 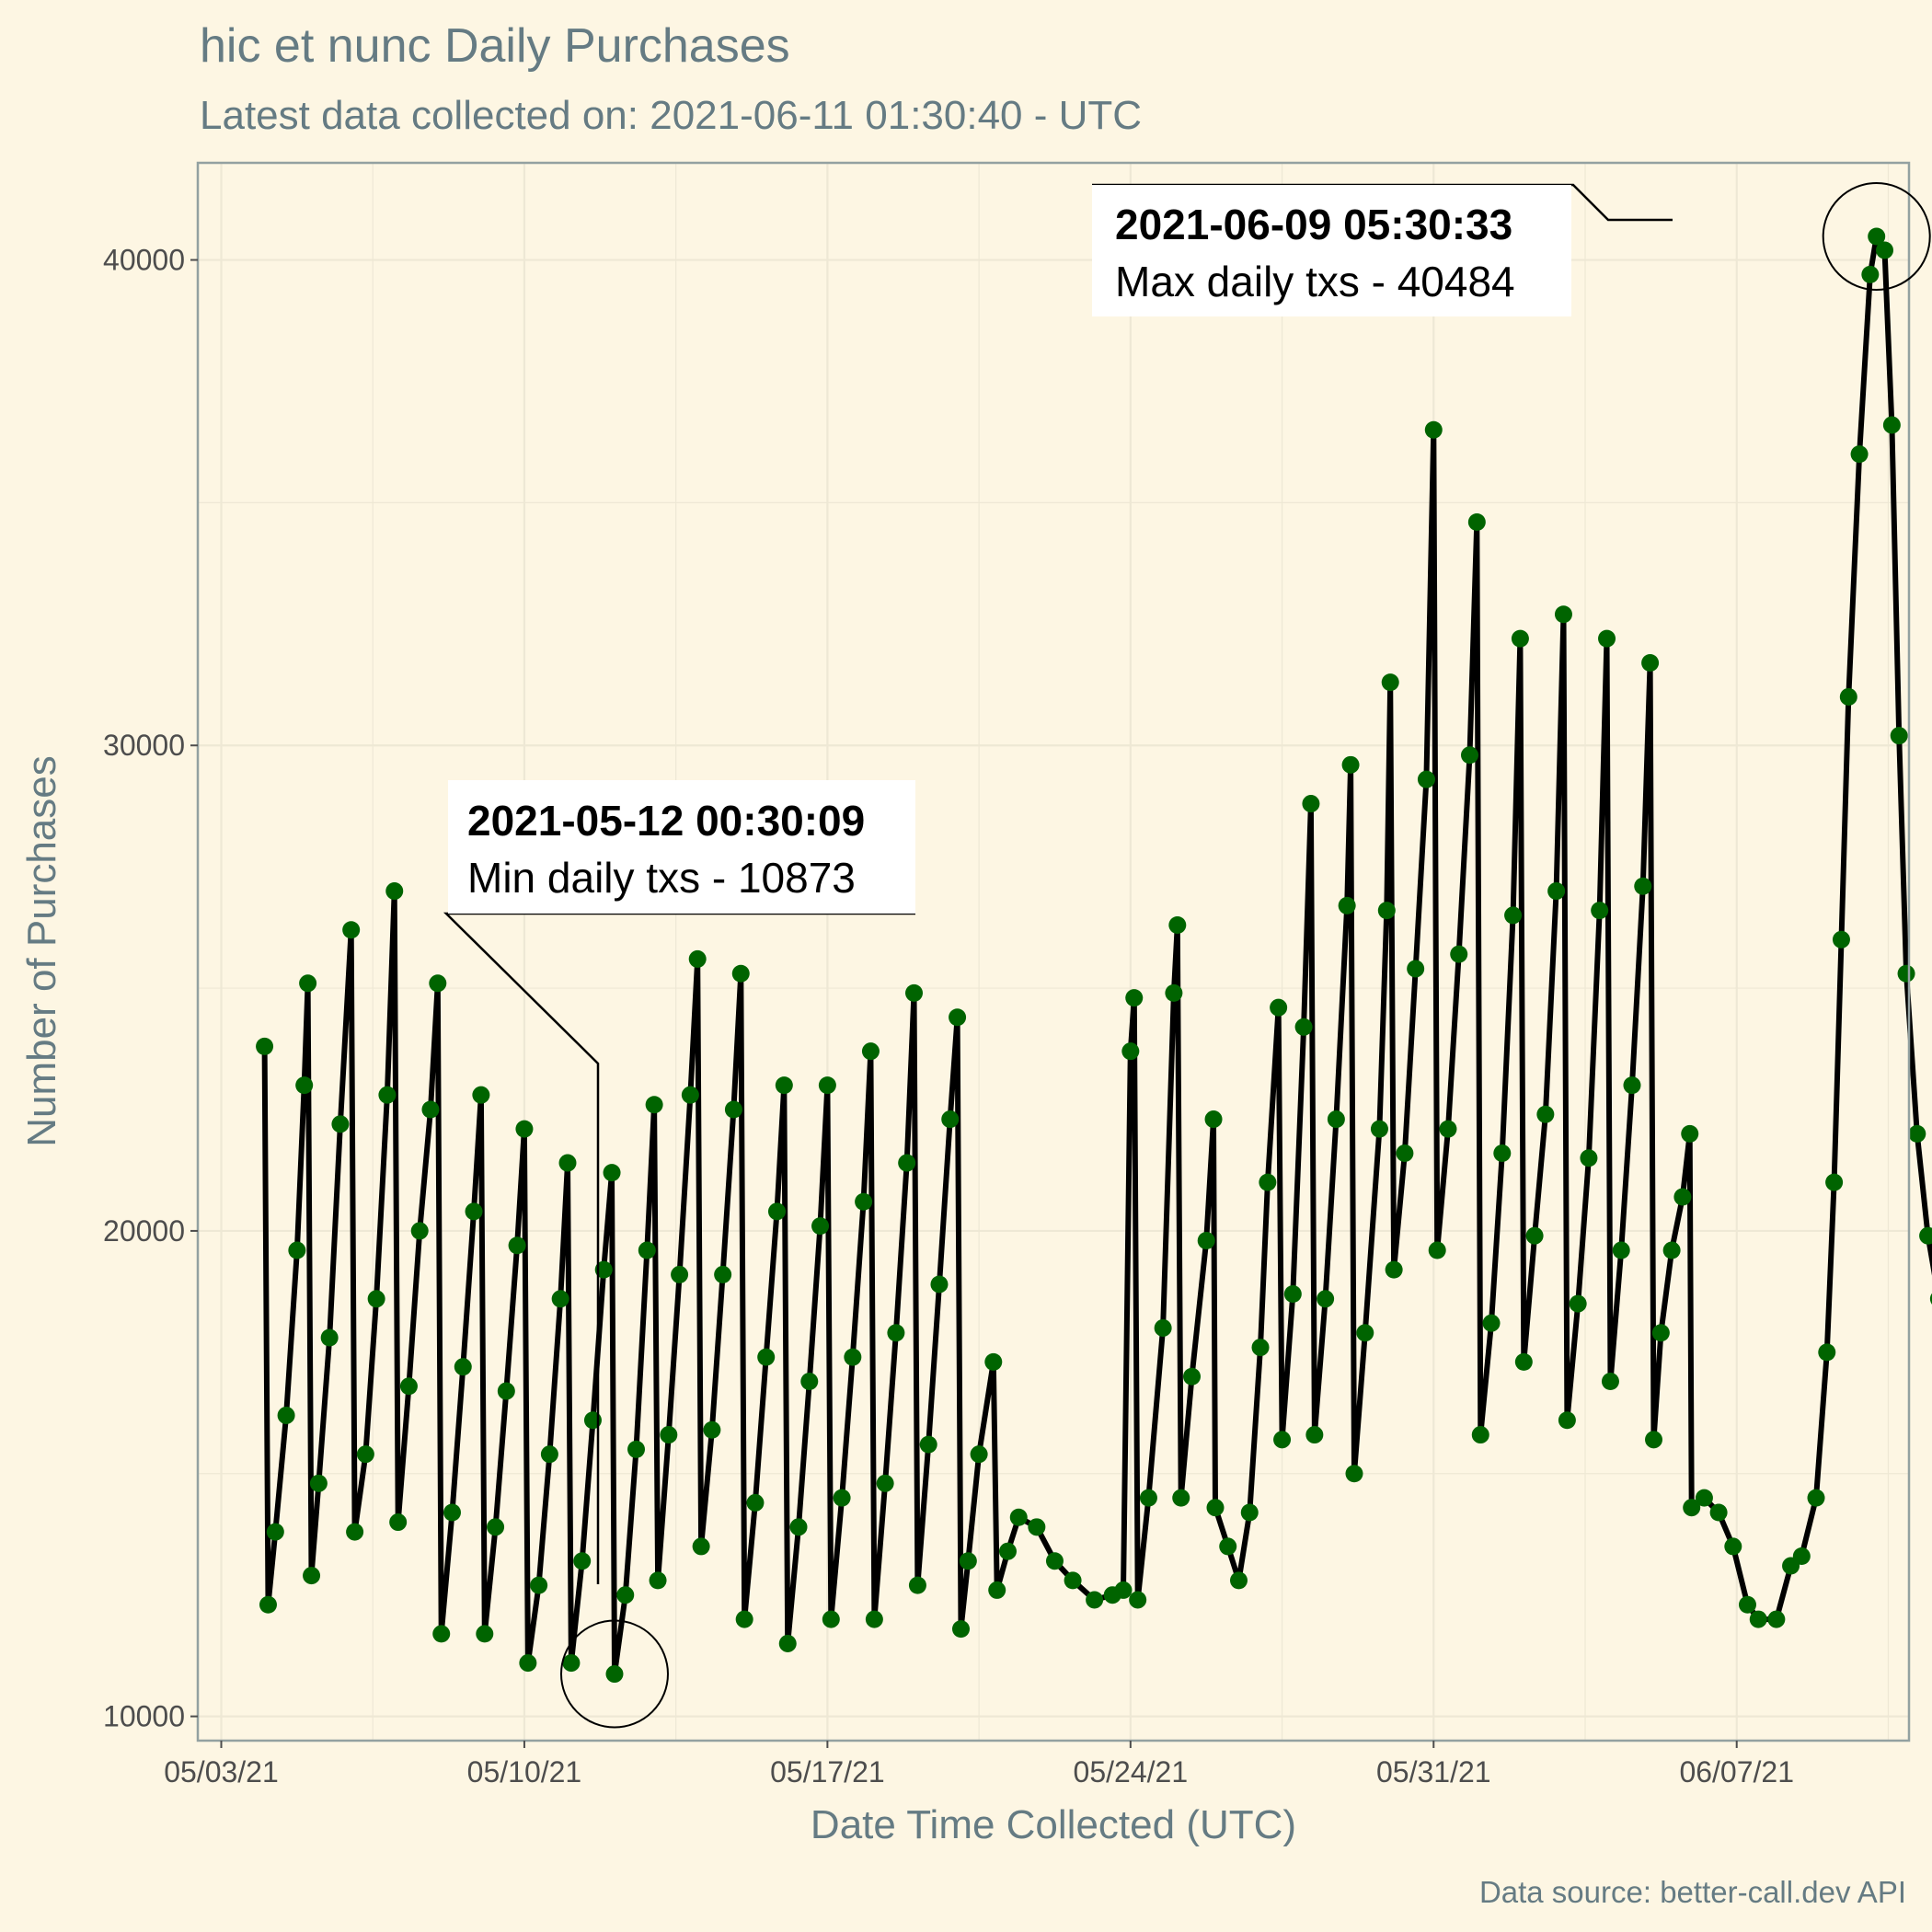 I want to click on y-tick-label: 40000, so click(x=144, y=260).